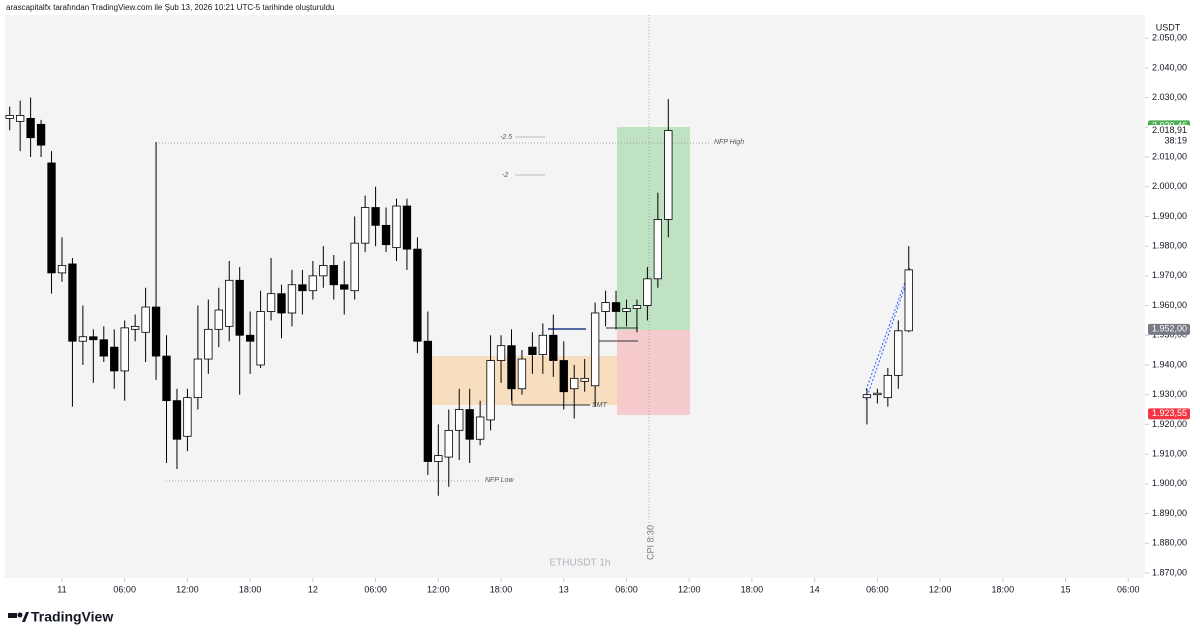 The height and width of the screenshot is (637, 1200). I want to click on x-tick-label: 11, so click(61, 589).